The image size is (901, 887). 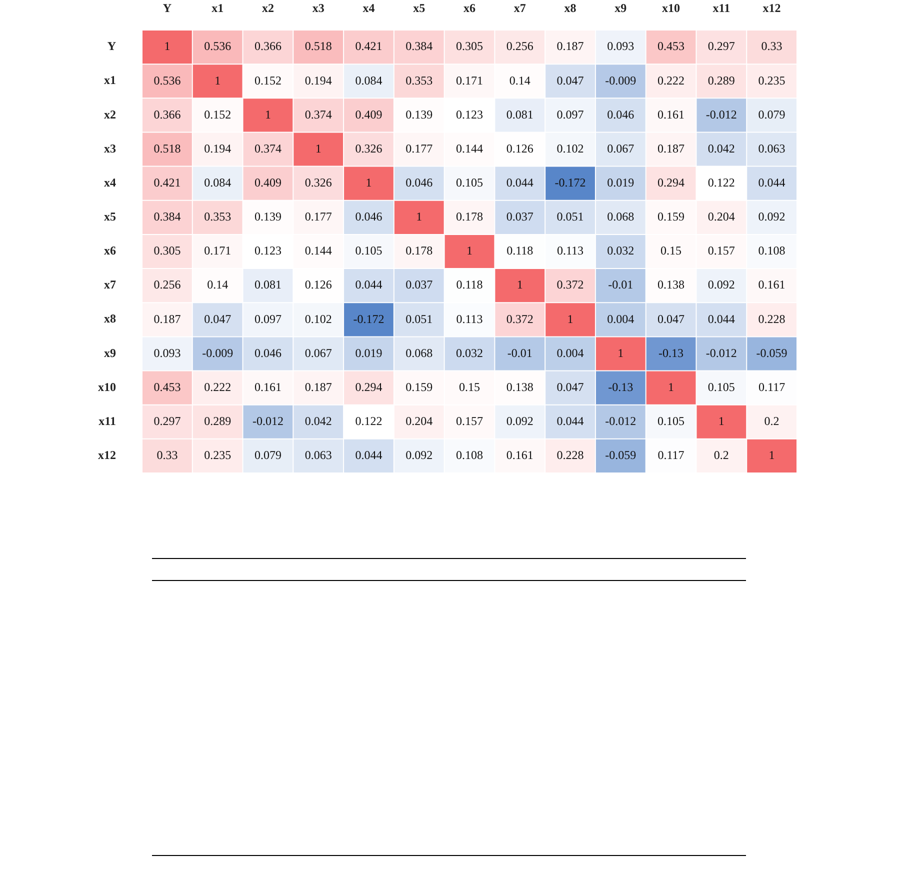 What do you see at coordinates (419, 148) in the screenshot?
I see `data-label: 0.177` at bounding box center [419, 148].